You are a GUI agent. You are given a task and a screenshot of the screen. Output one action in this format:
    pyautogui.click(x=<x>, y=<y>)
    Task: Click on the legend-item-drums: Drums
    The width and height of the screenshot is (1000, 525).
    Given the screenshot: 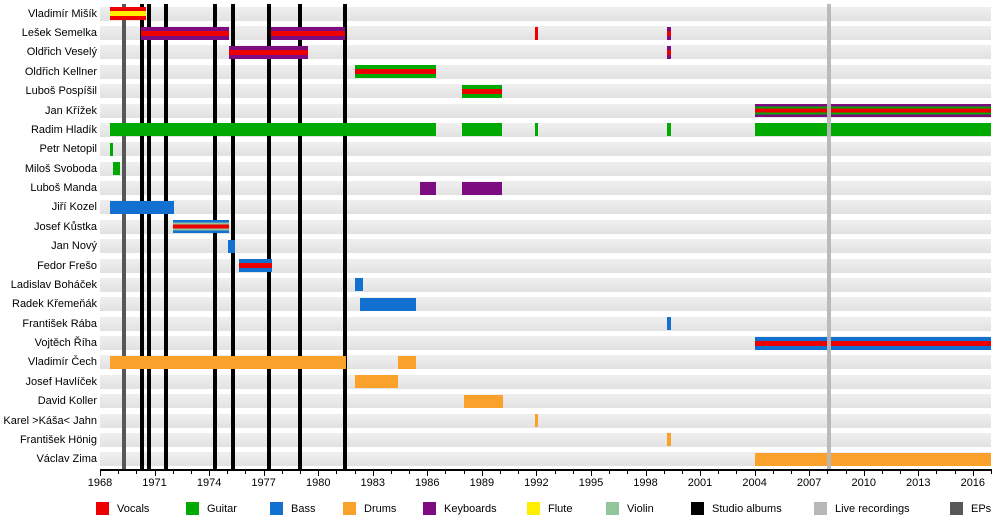 What is the action you would take?
    pyautogui.click(x=370, y=508)
    